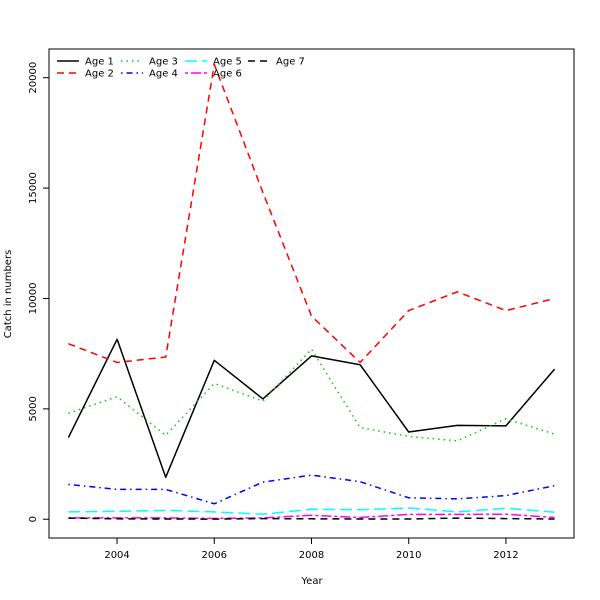 The width and height of the screenshot is (600, 600). Describe the element at coordinates (8, 294) in the screenshot. I see `y-axis-label: Catch in numbers` at that location.